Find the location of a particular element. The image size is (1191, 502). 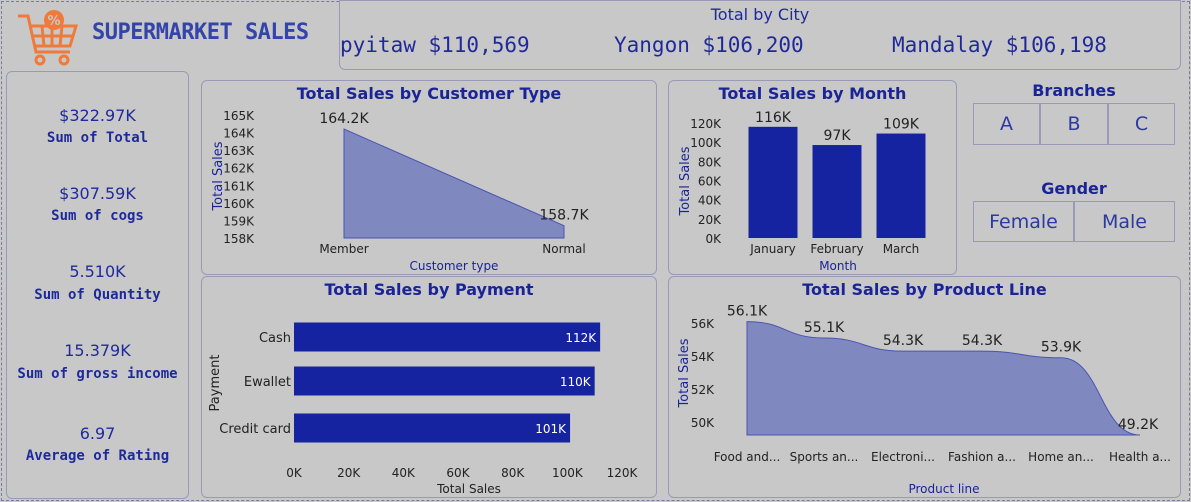

data-label: 101K is located at coordinates (551, 429).